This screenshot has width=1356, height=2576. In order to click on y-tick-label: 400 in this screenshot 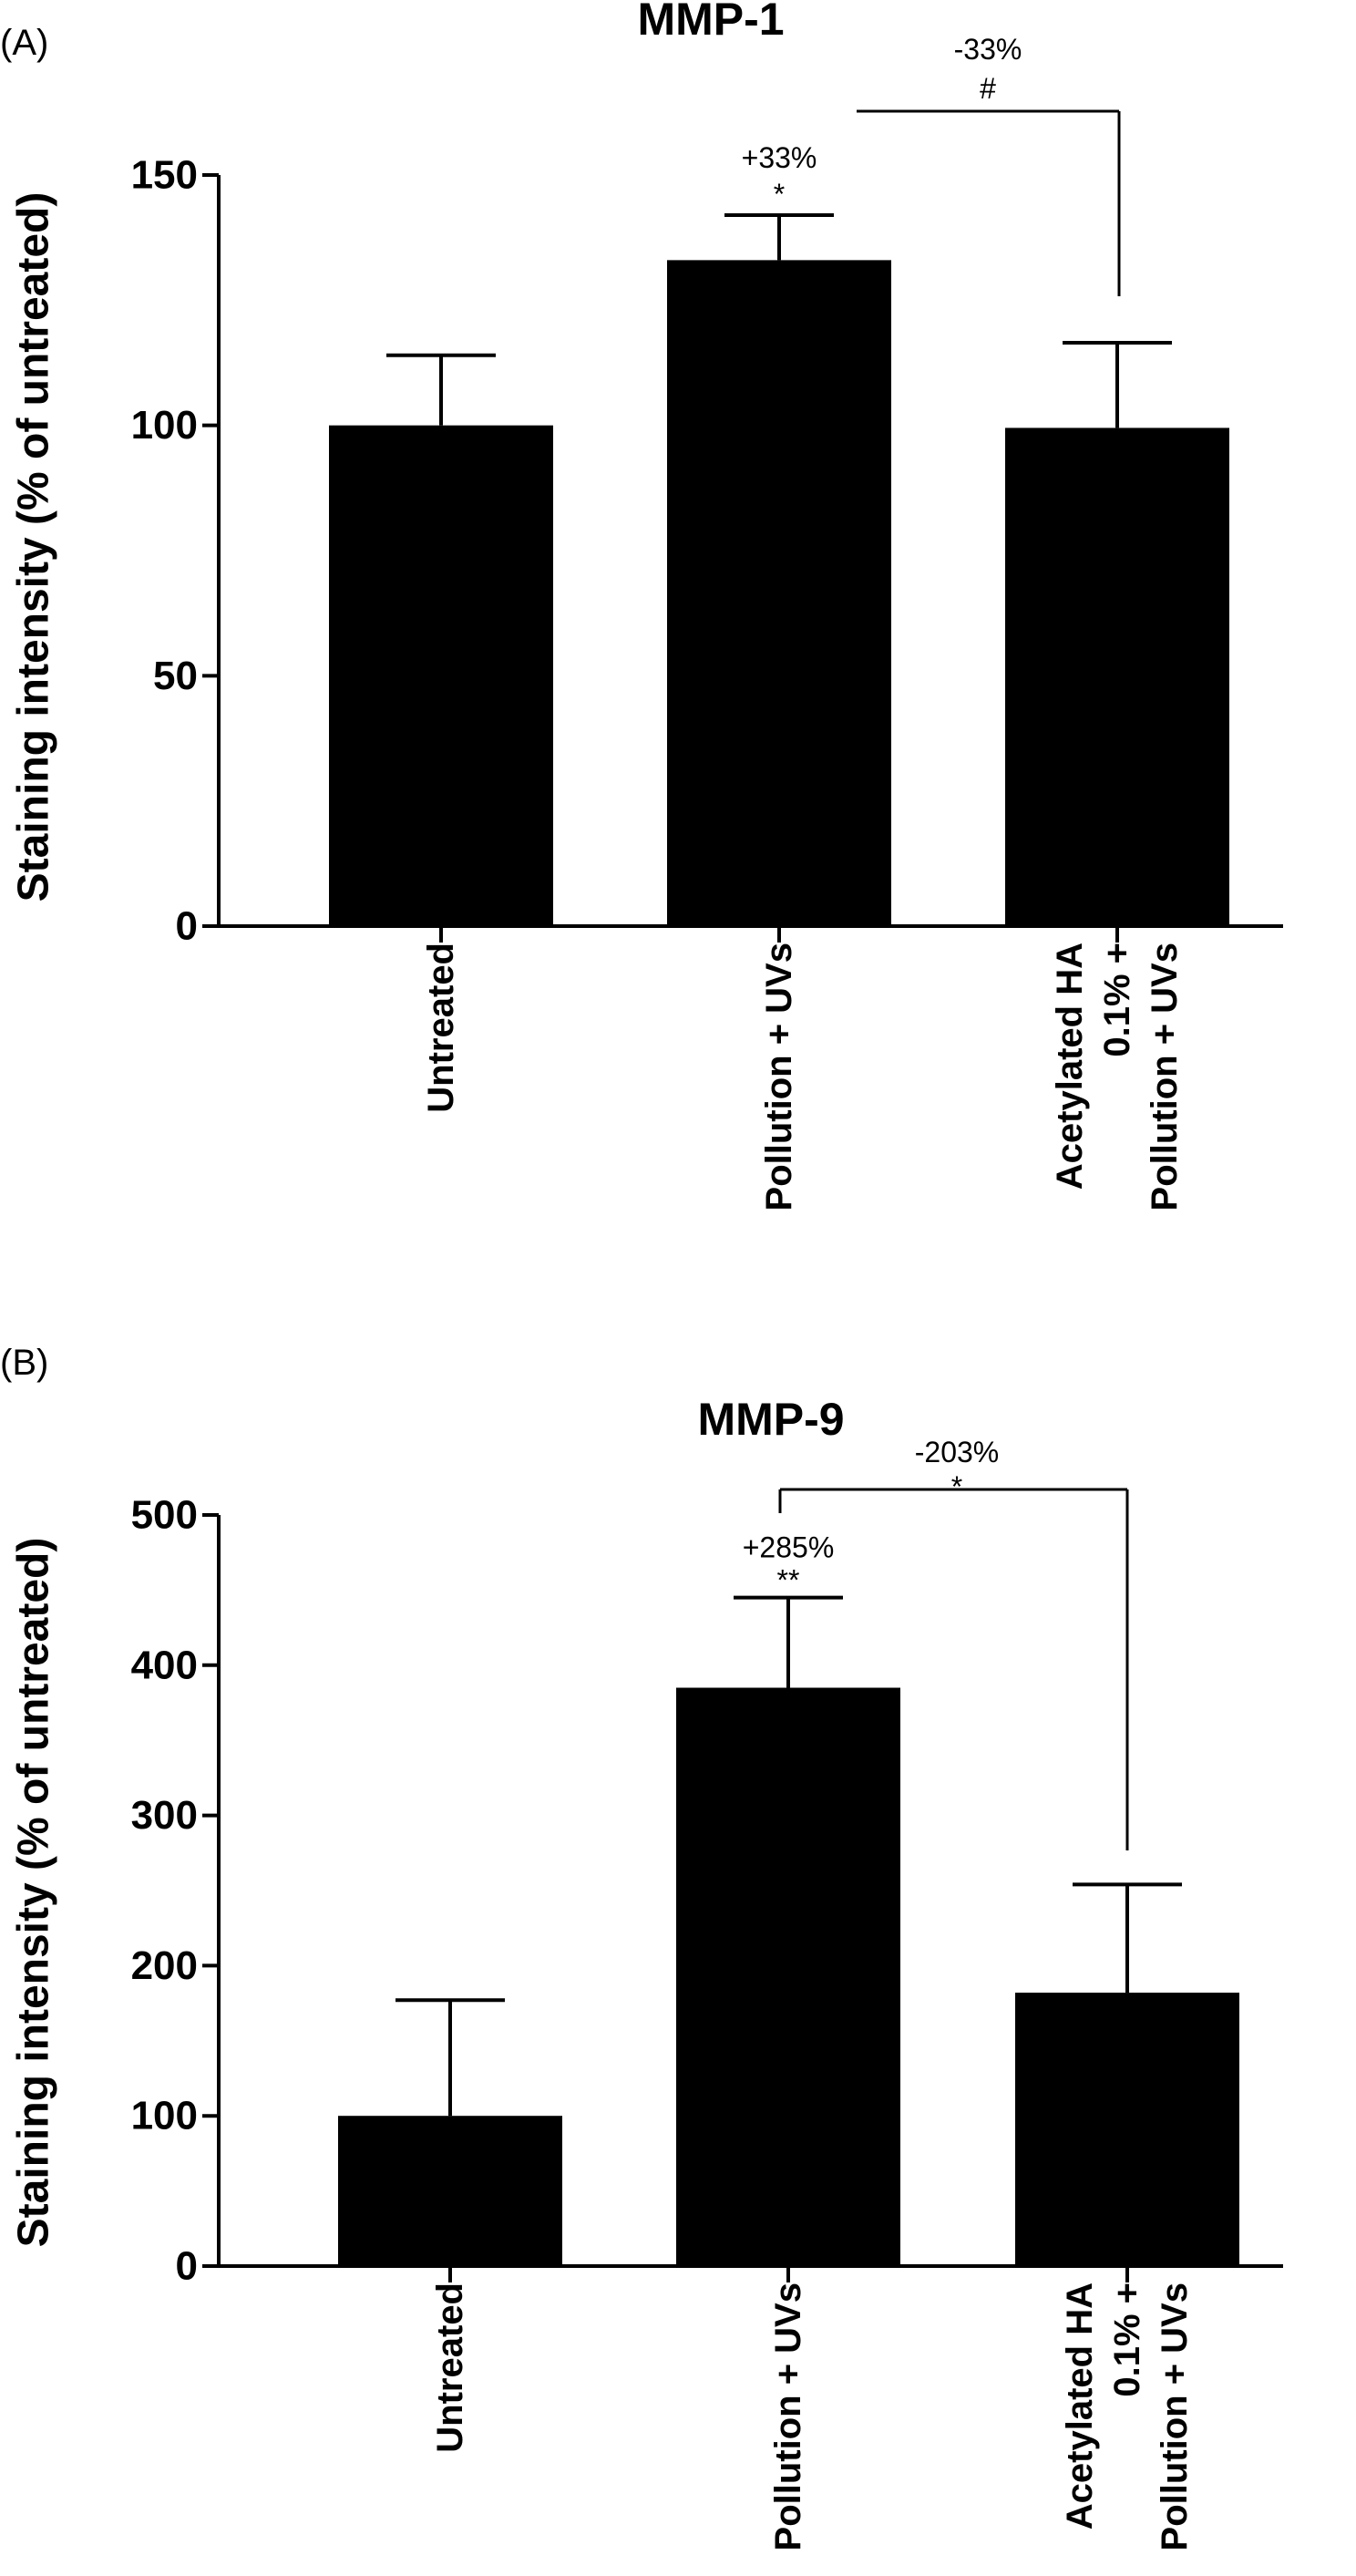, I will do `click(164, 1665)`.